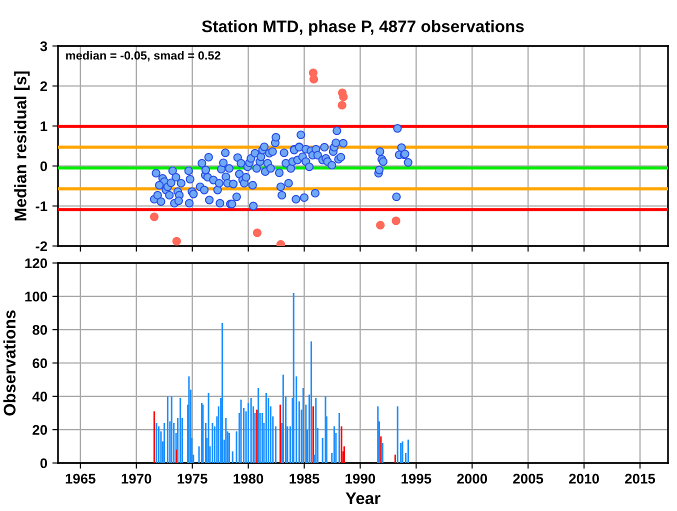 This screenshot has width=677, height=511. Describe the element at coordinates (305, 479) in the screenshot. I see `x-tick-label: 1985` at that location.